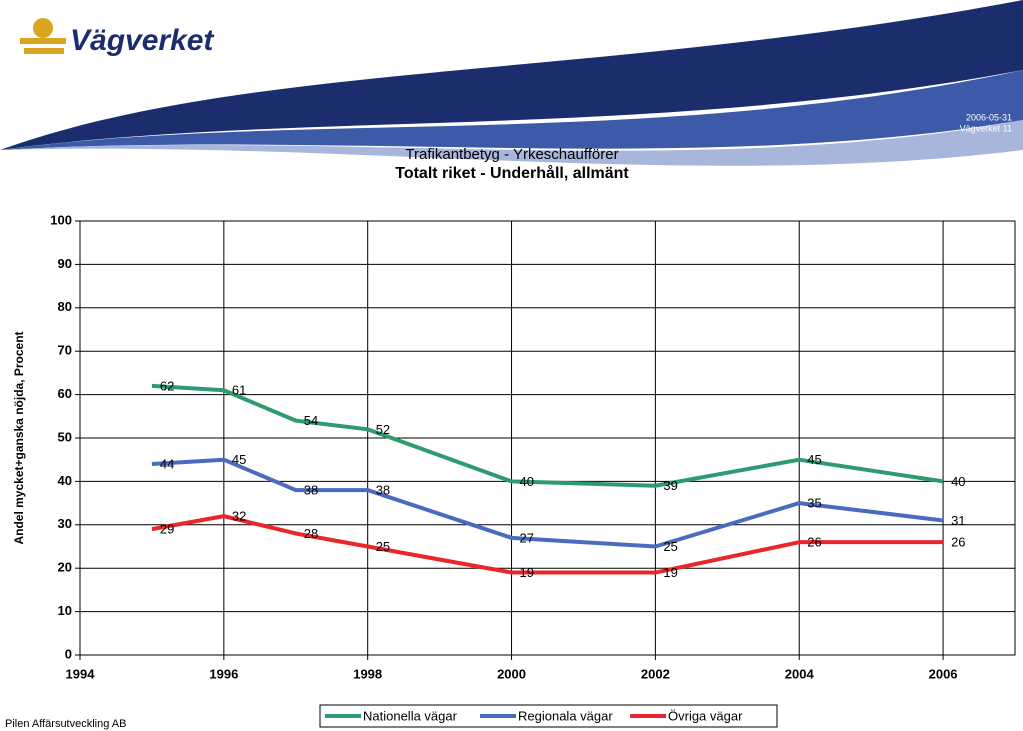 This screenshot has width=1023, height=731. Describe the element at coordinates (223, 673) in the screenshot. I see `x-tick-label: 1996` at that location.